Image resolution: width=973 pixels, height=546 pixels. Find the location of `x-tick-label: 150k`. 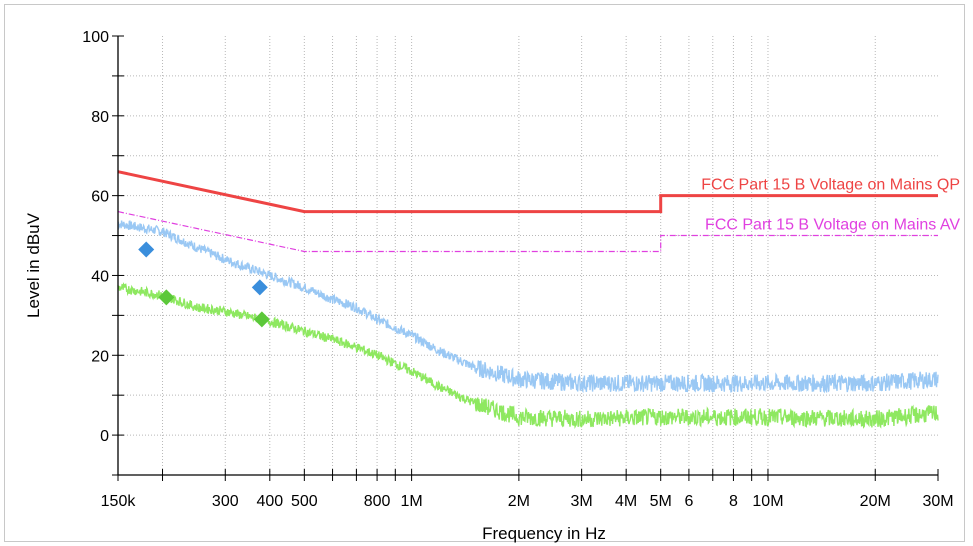

x-tick-label: 150k is located at coordinates (119, 501).